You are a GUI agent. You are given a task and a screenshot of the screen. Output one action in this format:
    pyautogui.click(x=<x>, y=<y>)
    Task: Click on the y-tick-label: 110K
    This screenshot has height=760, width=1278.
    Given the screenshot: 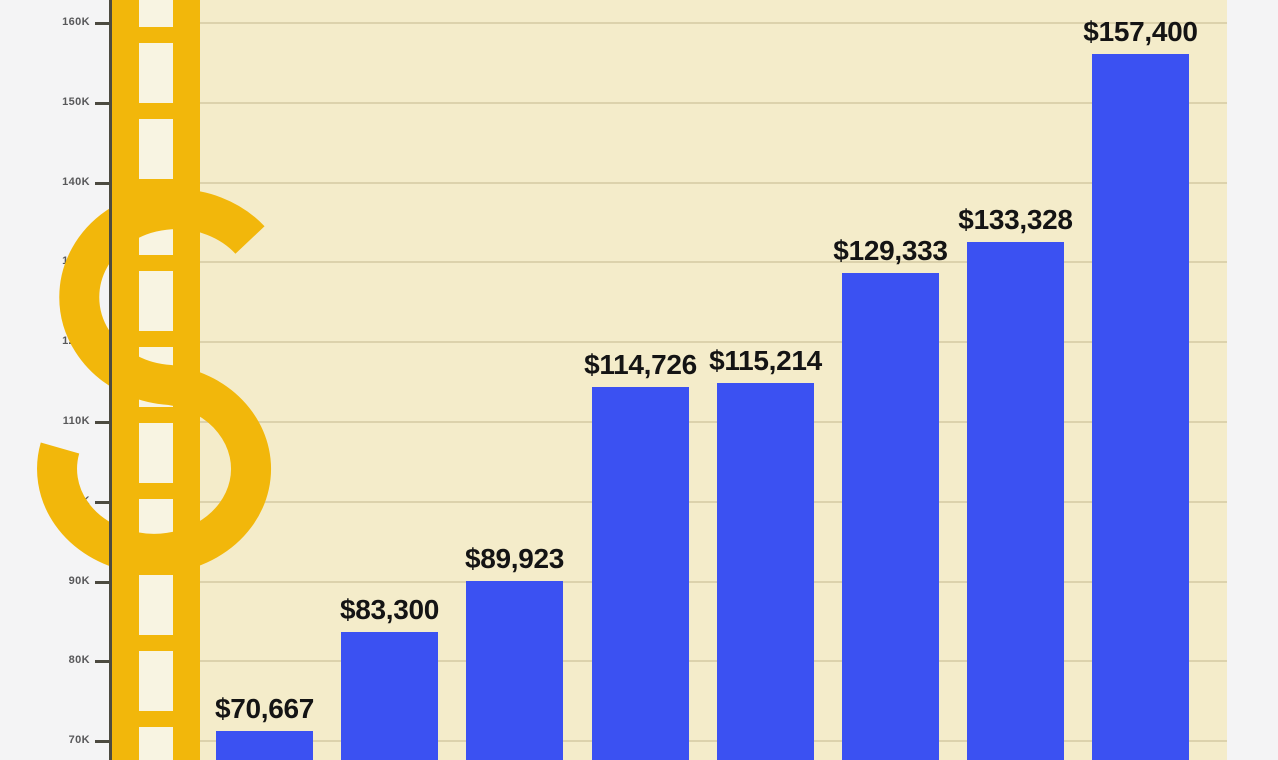 What is the action you would take?
    pyautogui.click(x=76, y=421)
    